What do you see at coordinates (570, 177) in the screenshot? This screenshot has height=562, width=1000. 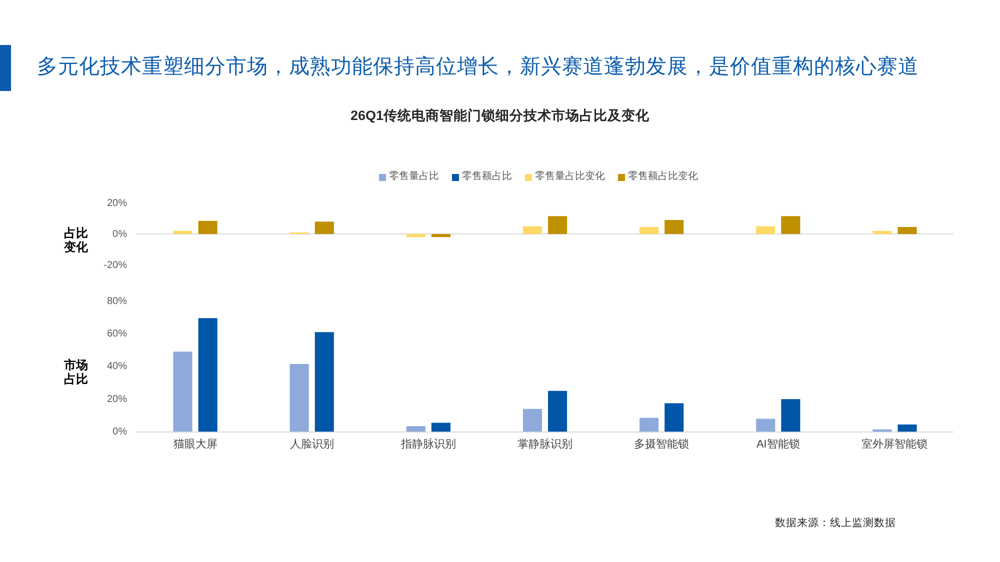 I see `legend-label: 零售量占比变化` at bounding box center [570, 177].